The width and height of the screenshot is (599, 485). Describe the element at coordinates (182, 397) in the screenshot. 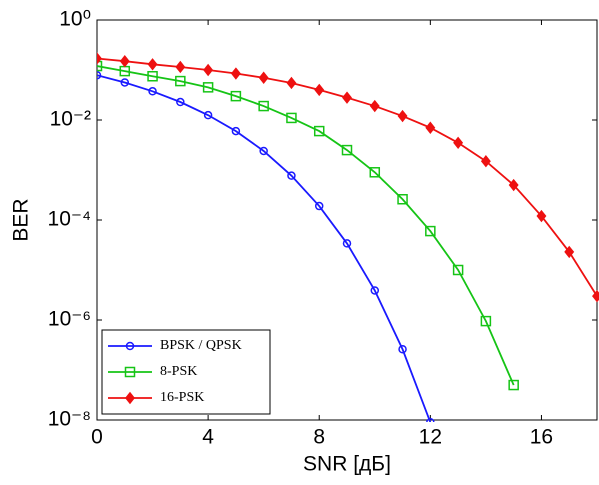

I see `legend-label: 16-PSK` at that location.